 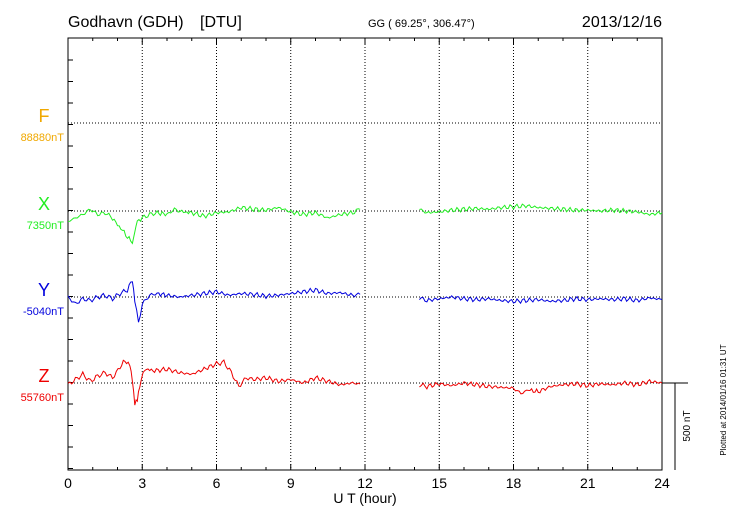 What do you see at coordinates (588, 483) in the screenshot?
I see `x-tick-label: 21` at bounding box center [588, 483].